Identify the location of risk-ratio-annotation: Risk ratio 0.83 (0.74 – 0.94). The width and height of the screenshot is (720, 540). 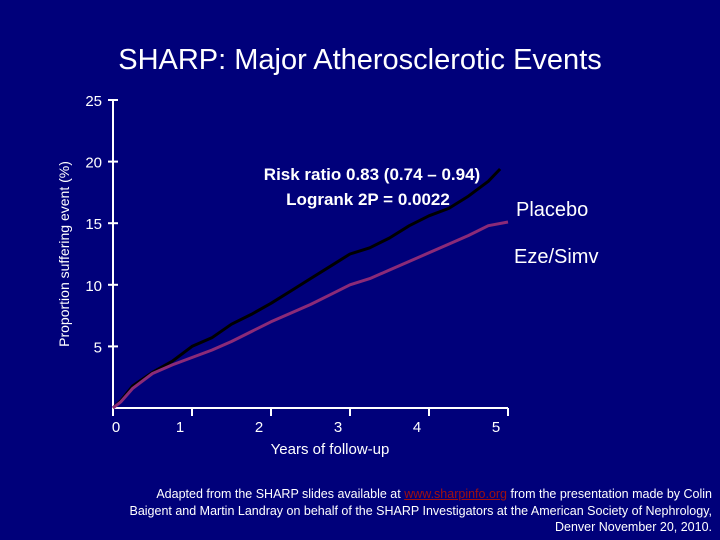
(372, 174).